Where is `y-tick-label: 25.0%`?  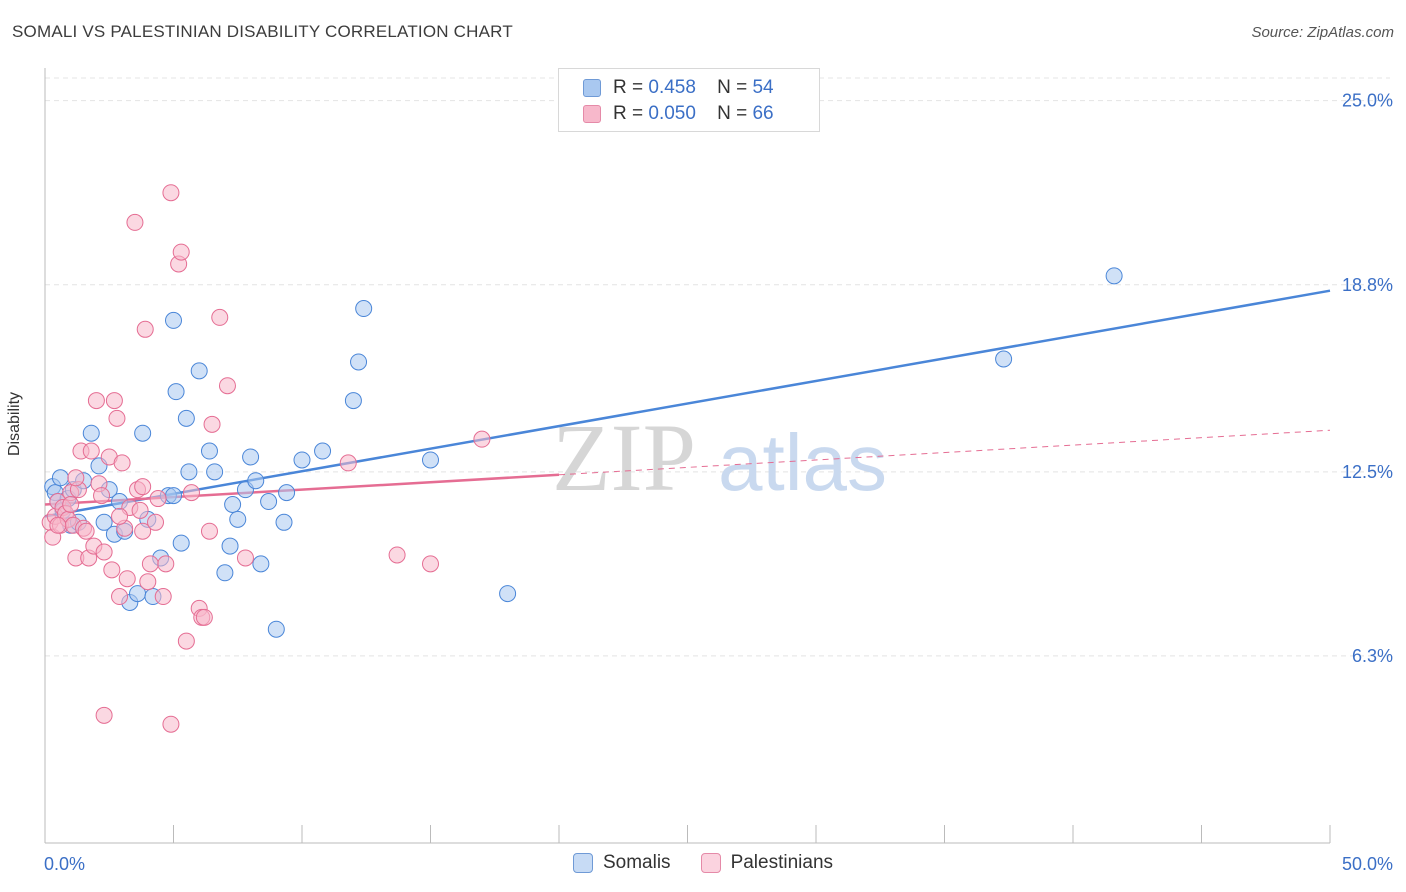 y-tick-label: 25.0% is located at coordinates (1367, 101).